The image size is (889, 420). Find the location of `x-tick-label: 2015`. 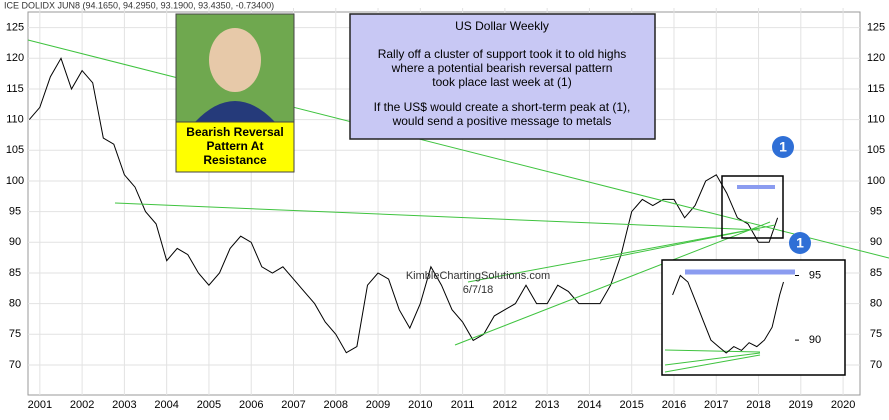

x-tick-label: 2015 is located at coordinates (631, 405).